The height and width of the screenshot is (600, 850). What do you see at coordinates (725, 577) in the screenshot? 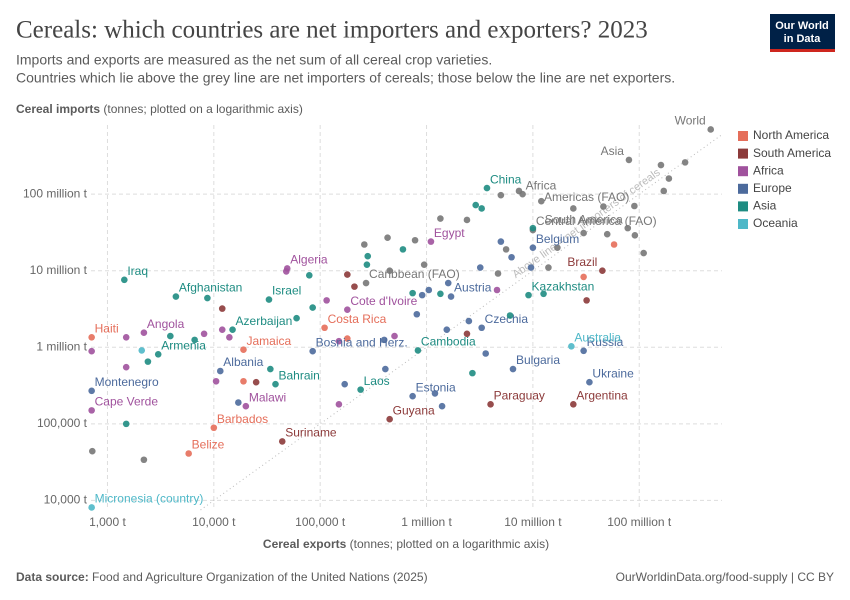
I see `credit: OurWorldinData.org/food-supply | CC BY` at bounding box center [725, 577].